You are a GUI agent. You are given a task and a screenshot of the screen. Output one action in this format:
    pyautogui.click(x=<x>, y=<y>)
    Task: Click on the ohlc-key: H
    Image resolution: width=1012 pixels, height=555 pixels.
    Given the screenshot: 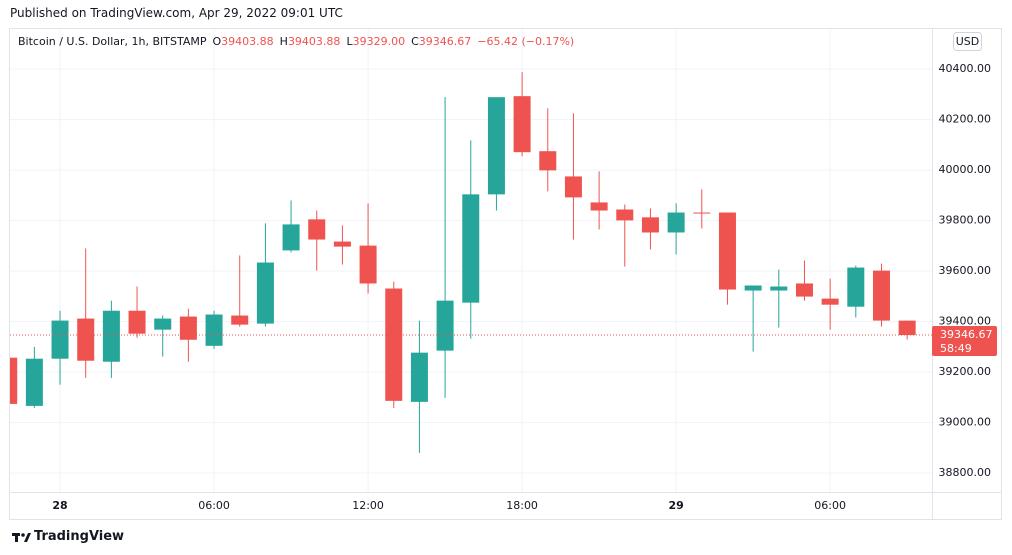 What is the action you would take?
    pyautogui.click(x=283, y=41)
    